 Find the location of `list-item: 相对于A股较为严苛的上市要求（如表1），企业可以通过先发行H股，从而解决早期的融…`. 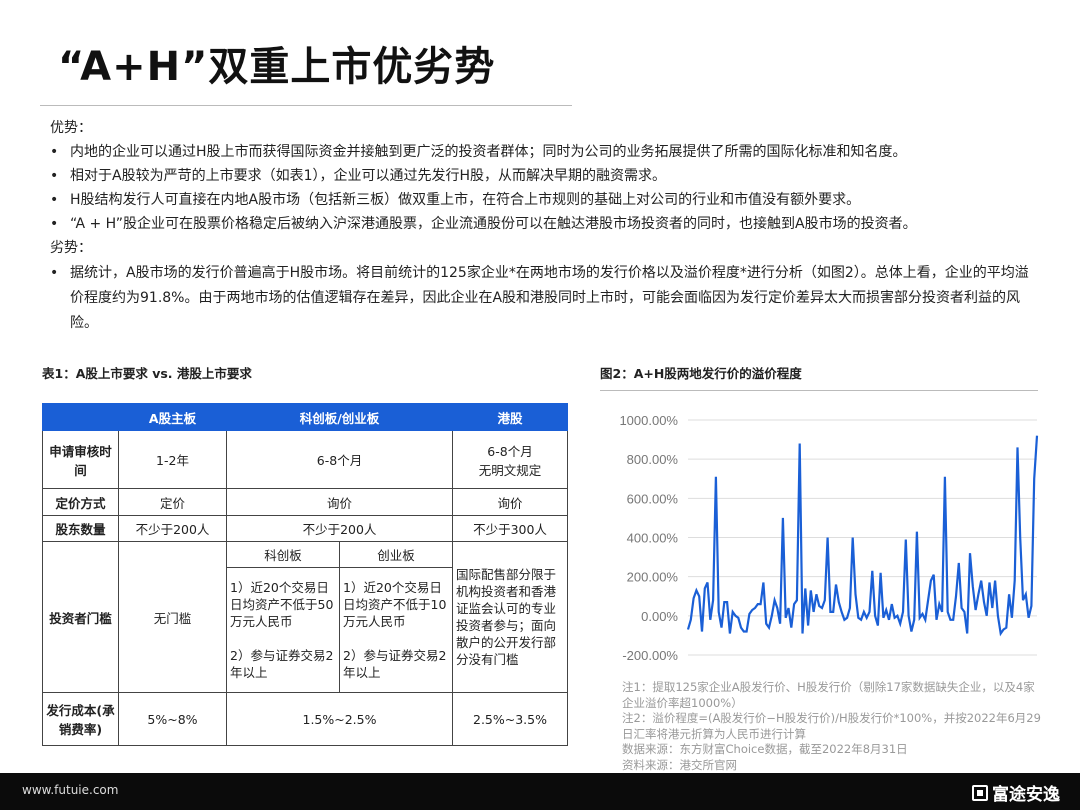

list-item: 相对于A股较为严苛的上市要求（如表1），企业可以通过先发行H股，从而解决早期的融… is located at coordinates (545, 176).